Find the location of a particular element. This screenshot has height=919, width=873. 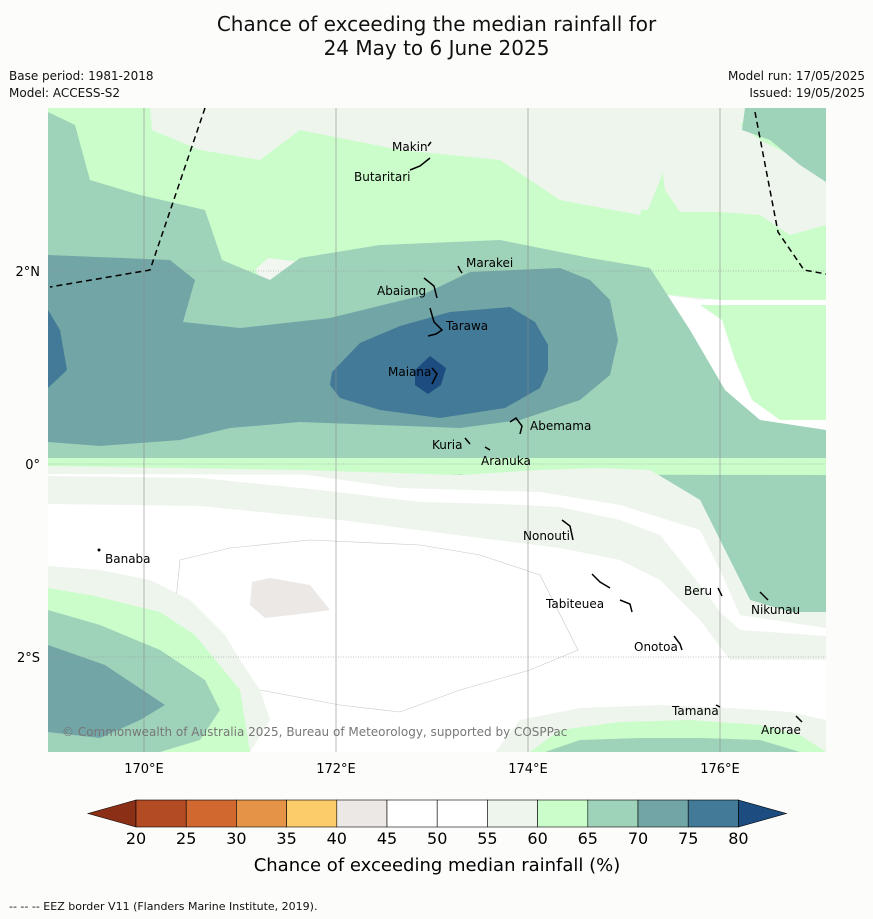

place-label: Maiana is located at coordinates (409, 372).